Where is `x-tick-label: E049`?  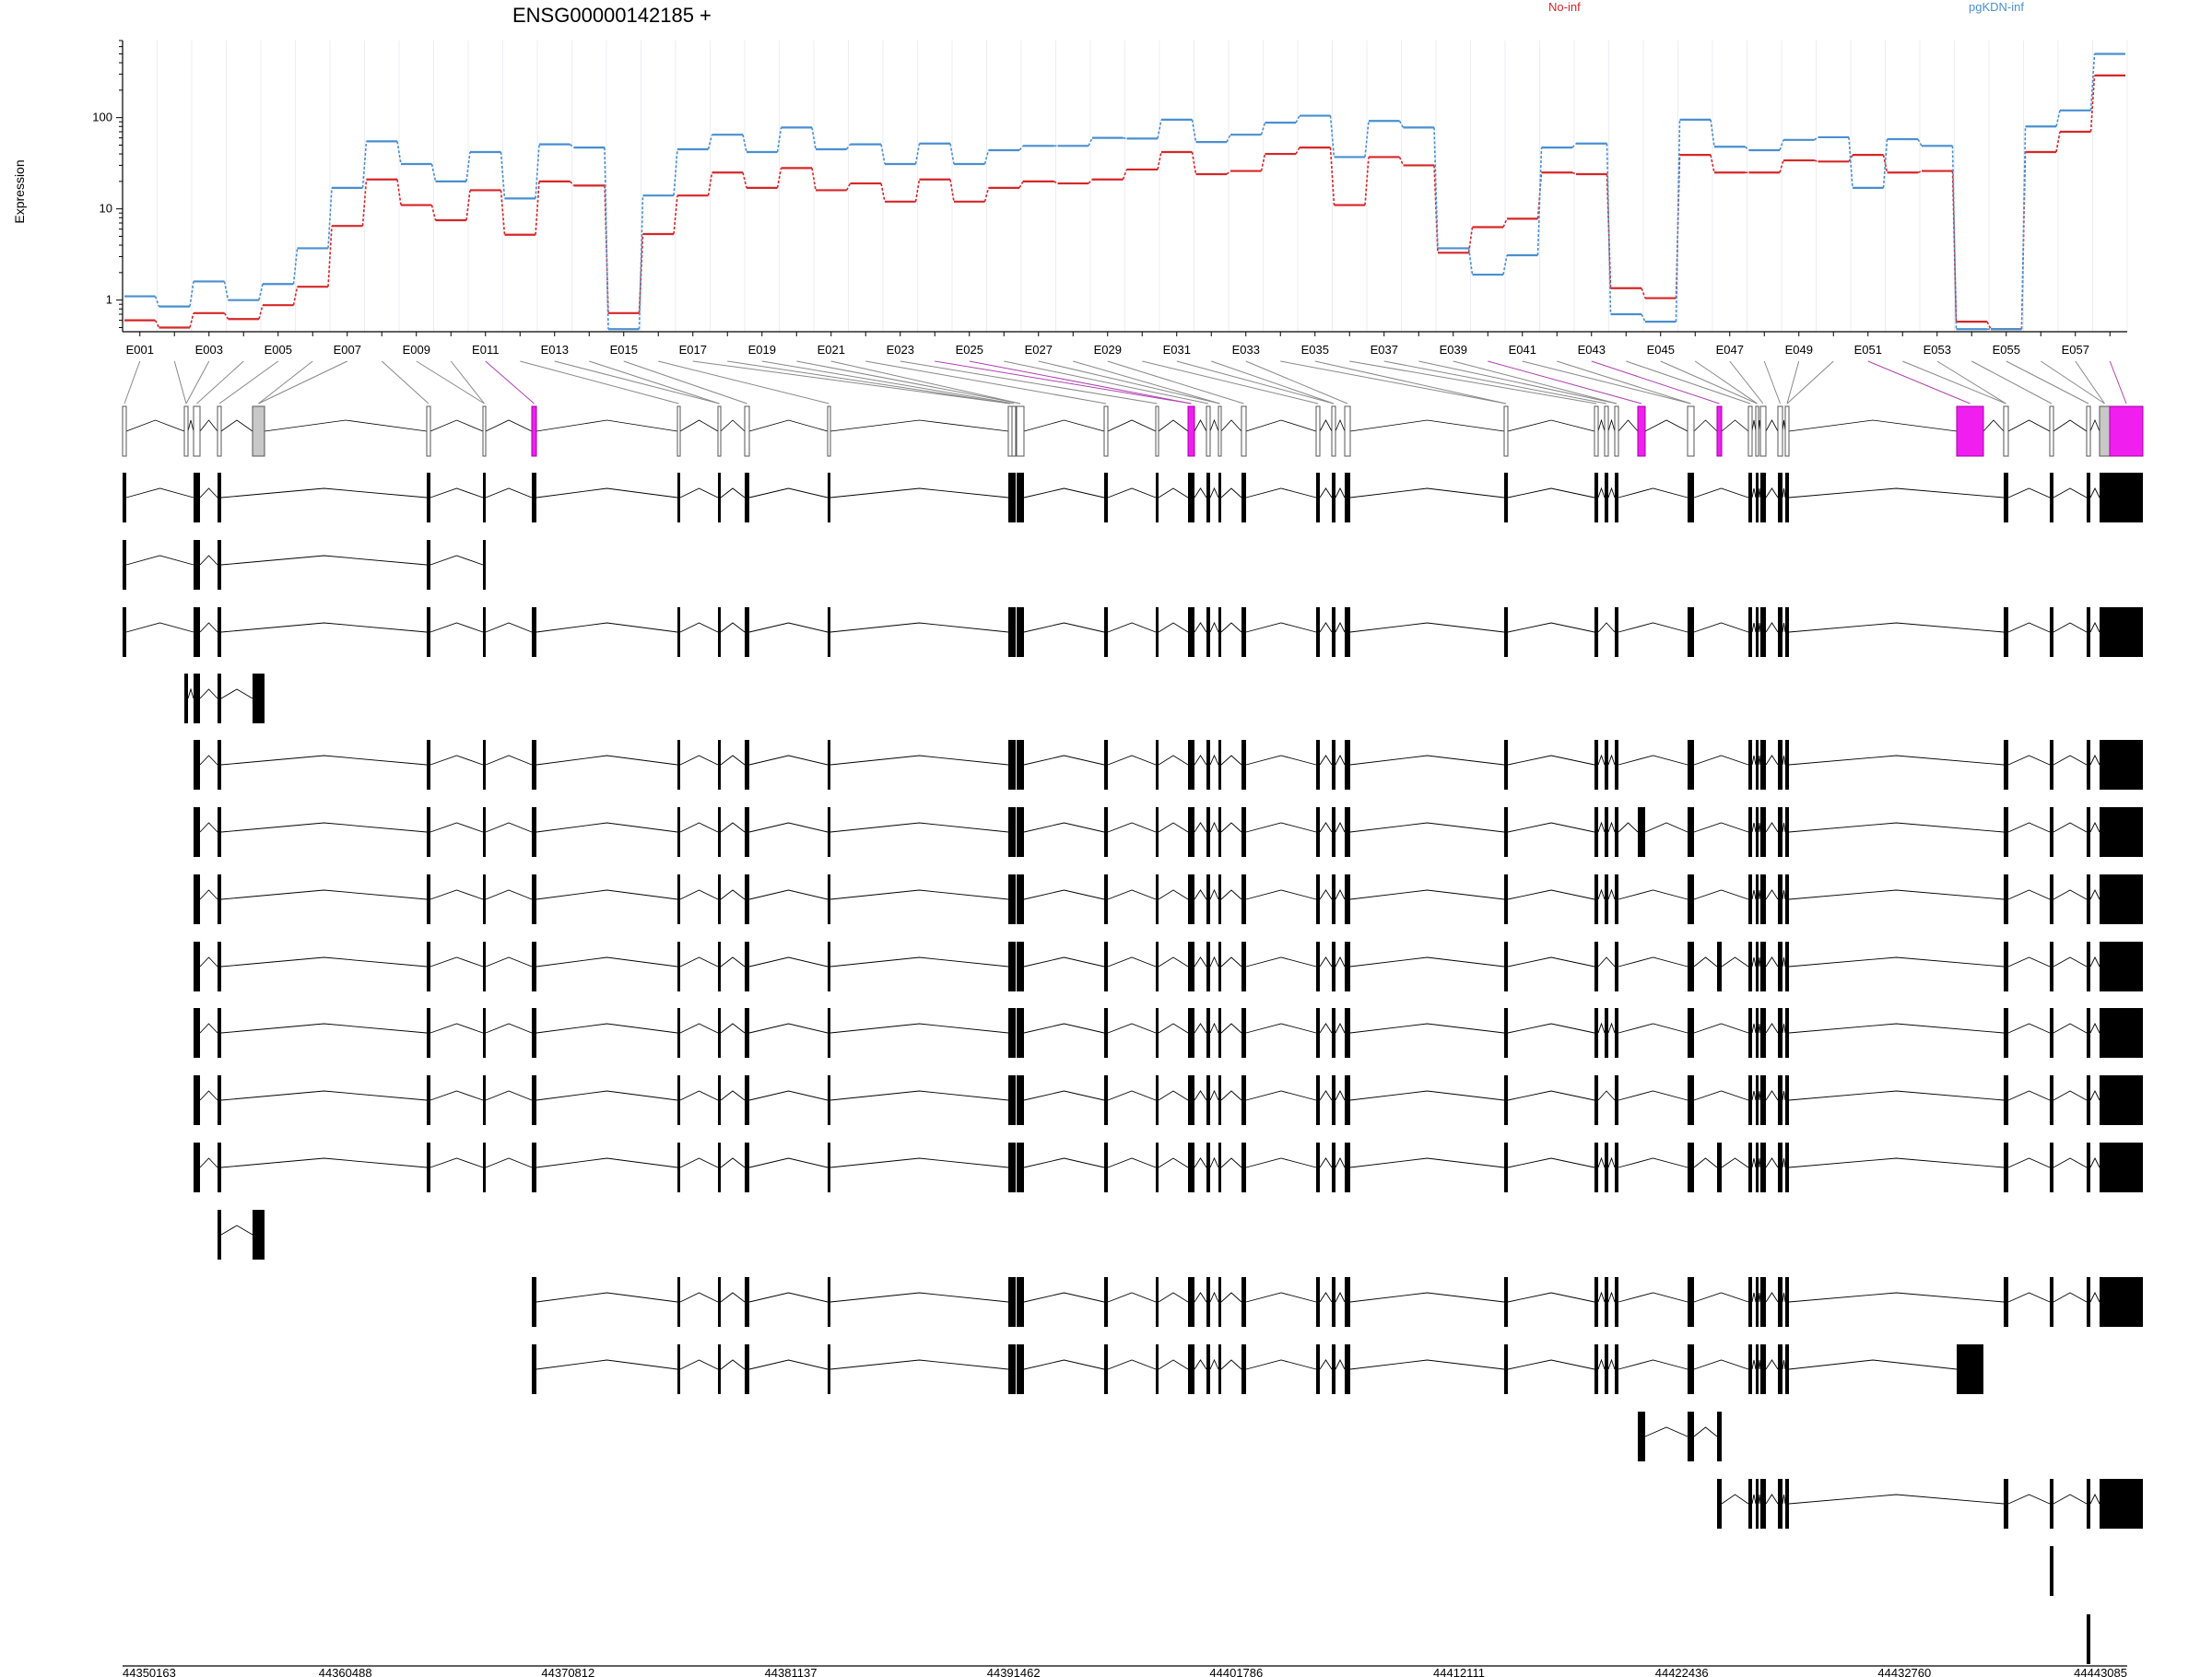
x-tick-label: E049 is located at coordinates (1799, 350).